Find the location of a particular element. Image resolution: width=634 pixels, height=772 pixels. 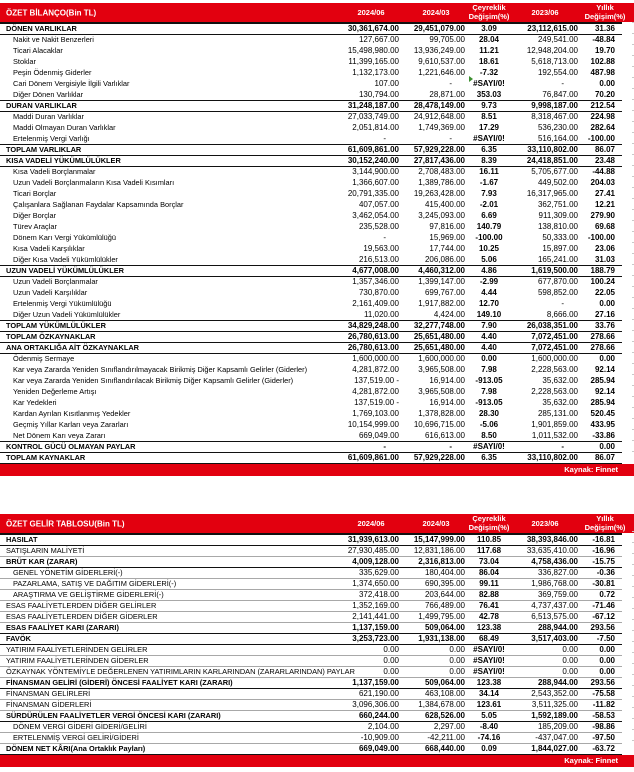

cell-2024-03: 29,451,079.00 is located at coordinates (435, 28).